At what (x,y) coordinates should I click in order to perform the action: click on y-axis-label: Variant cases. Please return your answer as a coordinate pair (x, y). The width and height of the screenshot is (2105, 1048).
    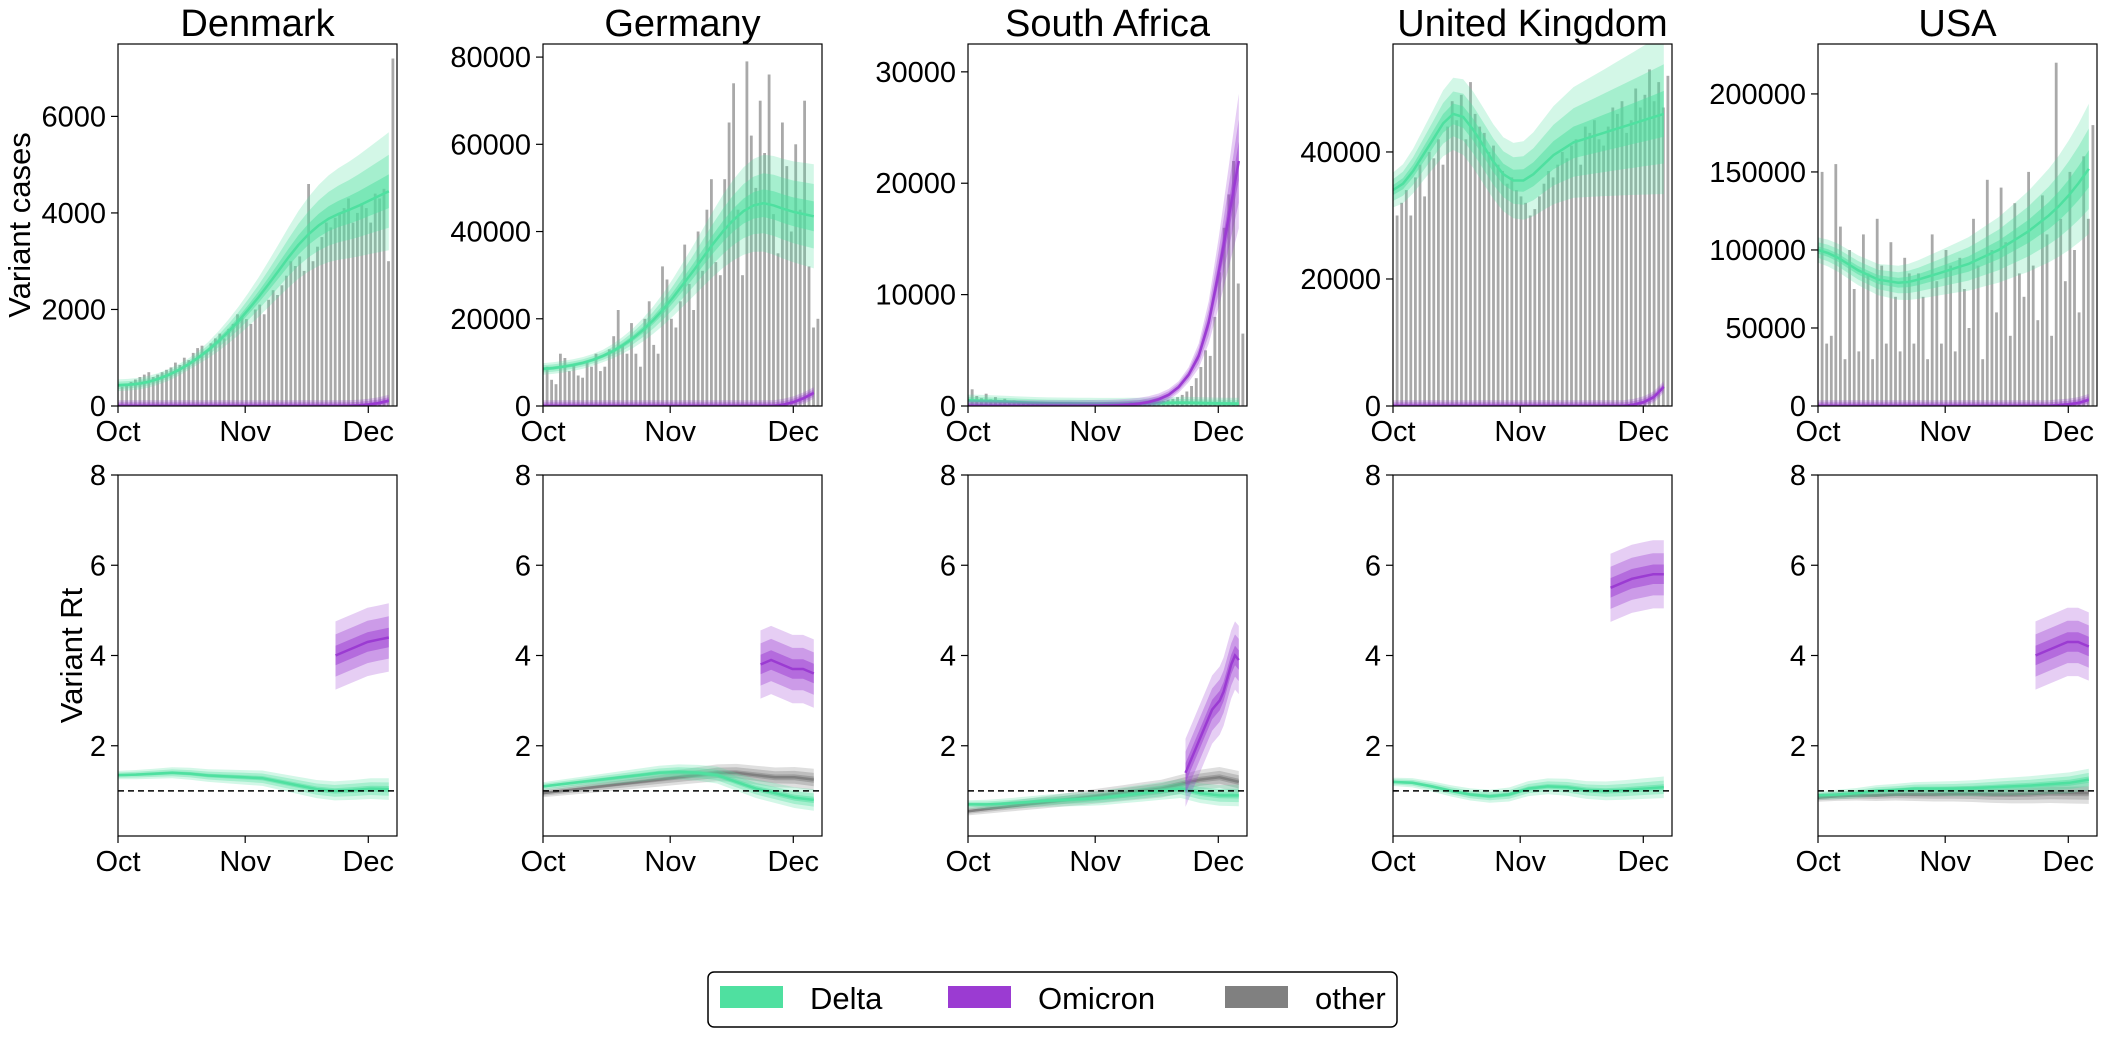
    Looking at the image, I should click on (19, 225).